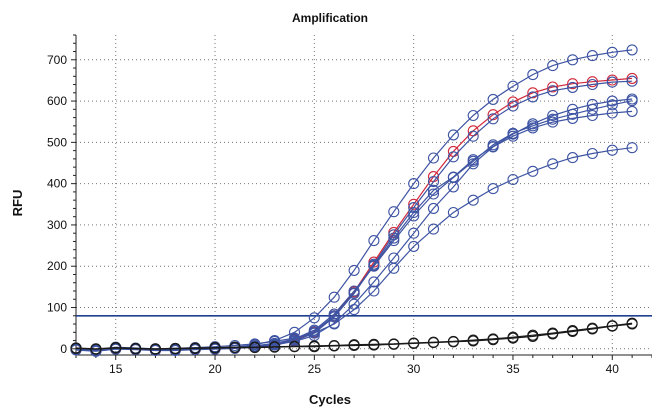 The image size is (652, 414). What do you see at coordinates (215, 369) in the screenshot?
I see `x-tick-label: 20` at bounding box center [215, 369].